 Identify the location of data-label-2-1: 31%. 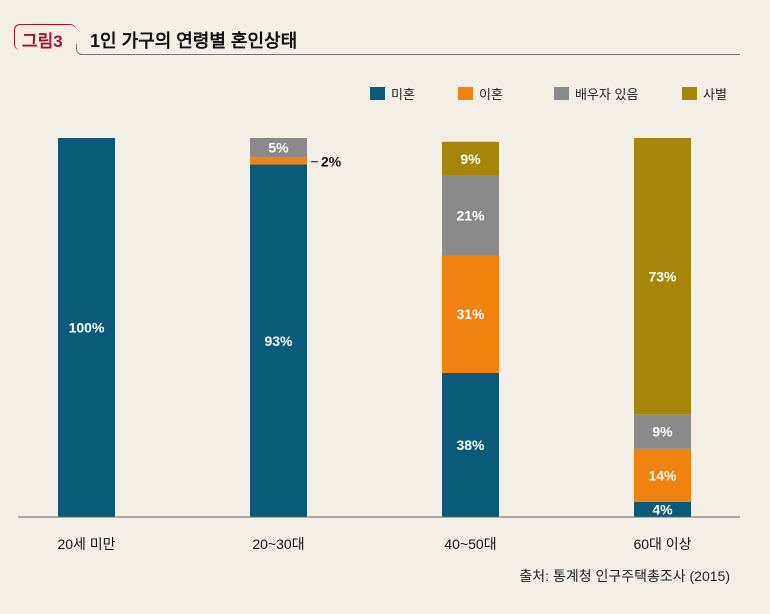
(470, 314).